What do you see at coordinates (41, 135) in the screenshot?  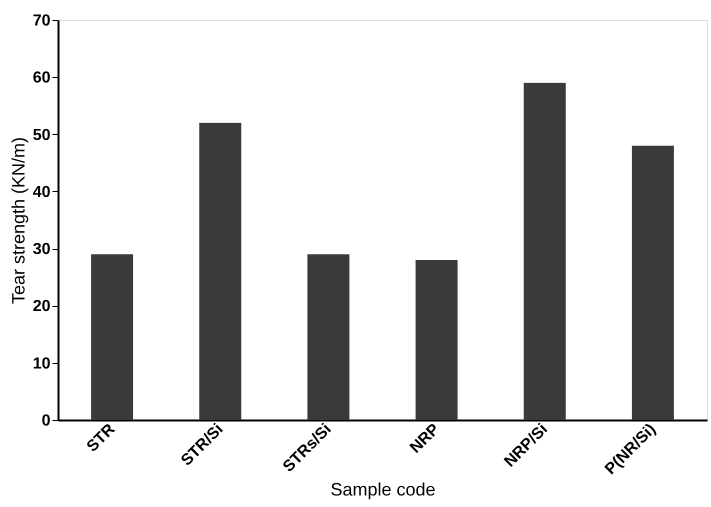 I see `y-tick-label: 50` at bounding box center [41, 135].